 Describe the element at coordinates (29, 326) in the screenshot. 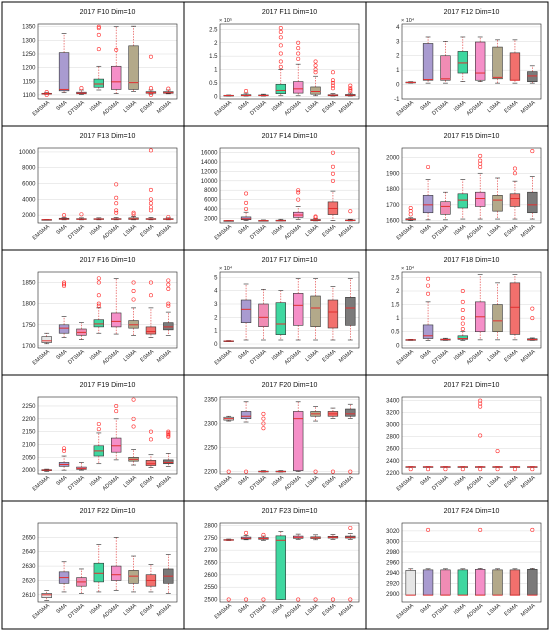

I see `y-tick-label: 1750` at that location.